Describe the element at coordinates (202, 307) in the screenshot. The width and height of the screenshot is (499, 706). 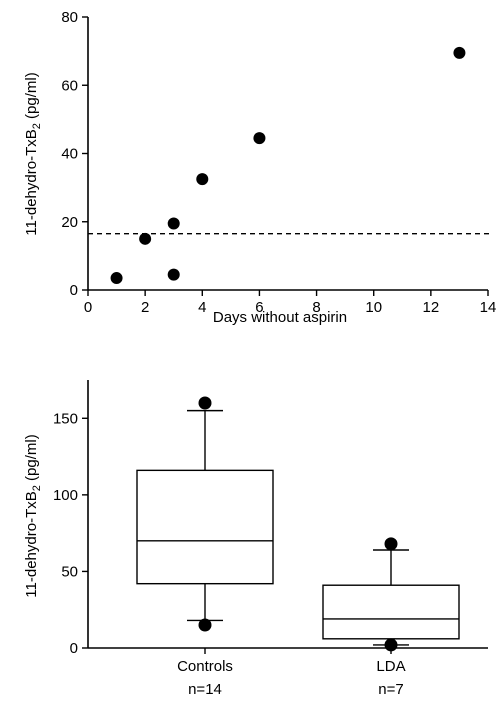
I see `scatter-x-tick-label: 4` at that location.